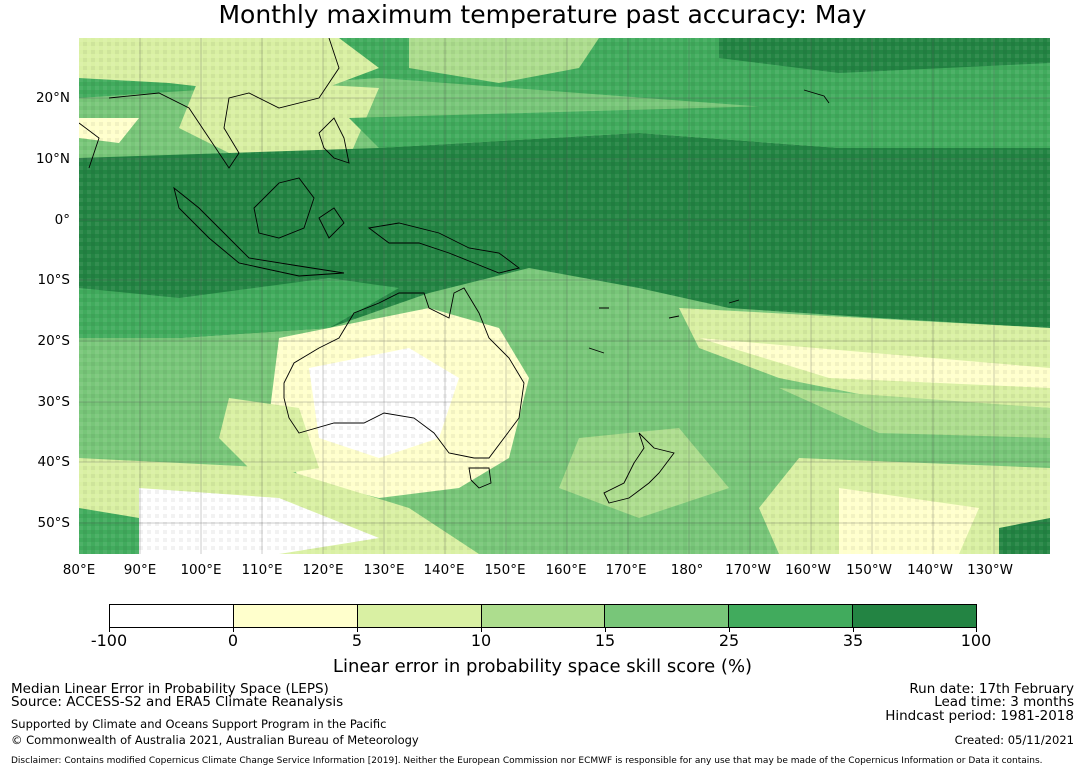  Describe the element at coordinates (224, 103) in the screenshot. I see `indochina-coast` at that location.